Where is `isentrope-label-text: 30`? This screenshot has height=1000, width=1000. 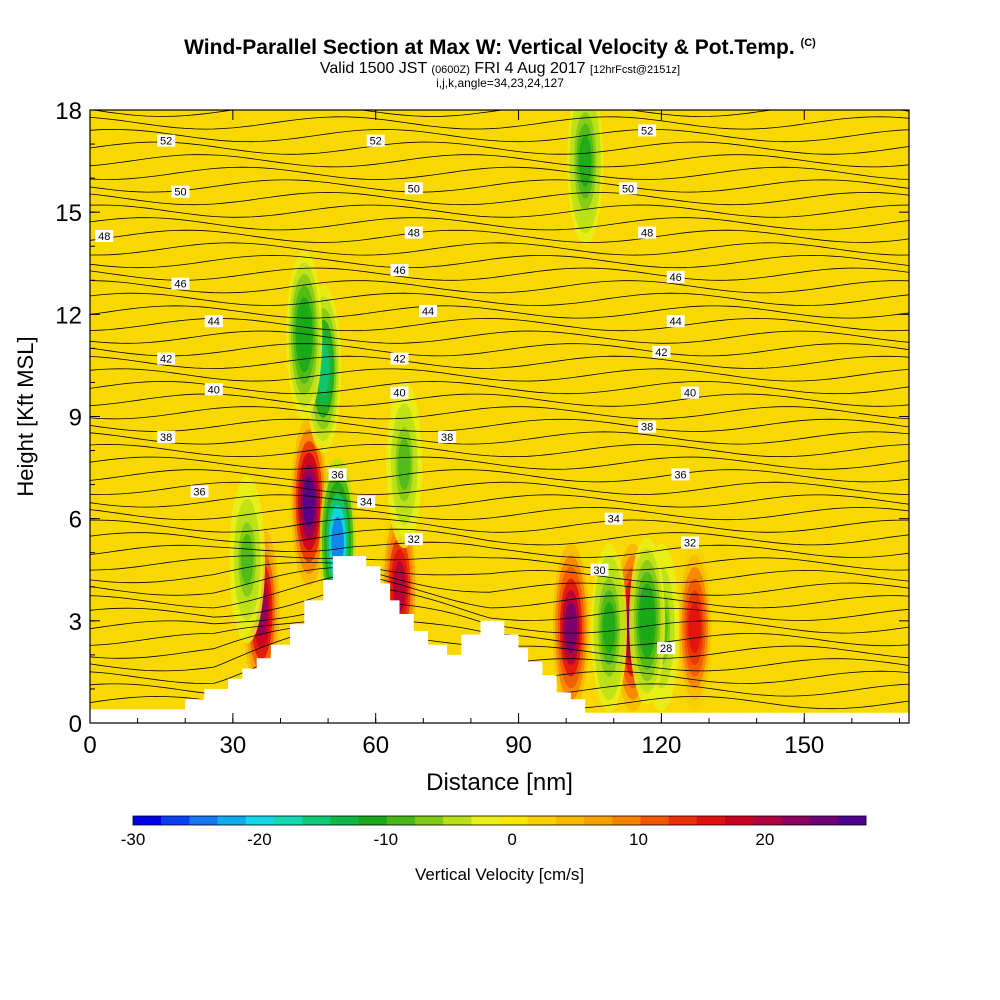 isentrope-label-text: 30 is located at coordinates (599, 571).